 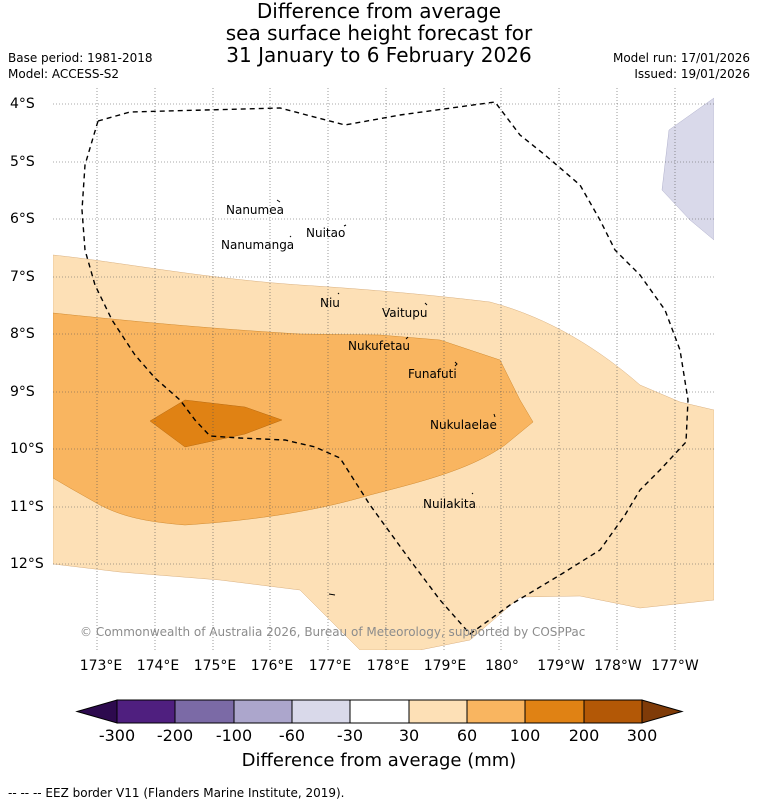 What do you see at coordinates (234, 735) in the screenshot?
I see `colorbar-tick: -100` at bounding box center [234, 735].